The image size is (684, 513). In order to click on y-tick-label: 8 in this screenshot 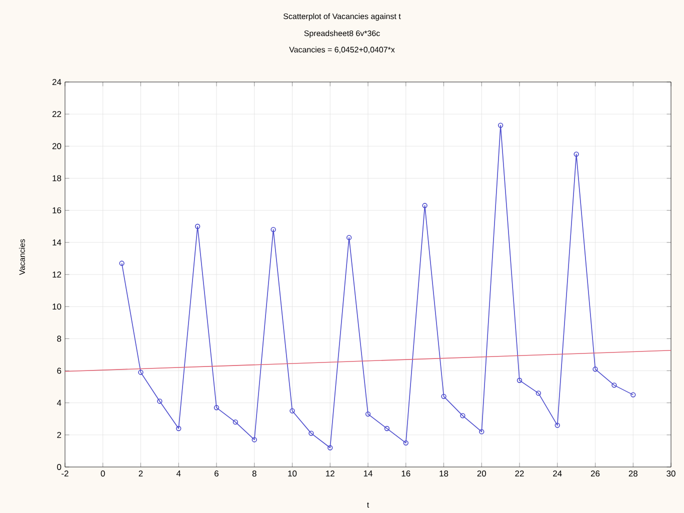, I will do `click(59, 339)`.